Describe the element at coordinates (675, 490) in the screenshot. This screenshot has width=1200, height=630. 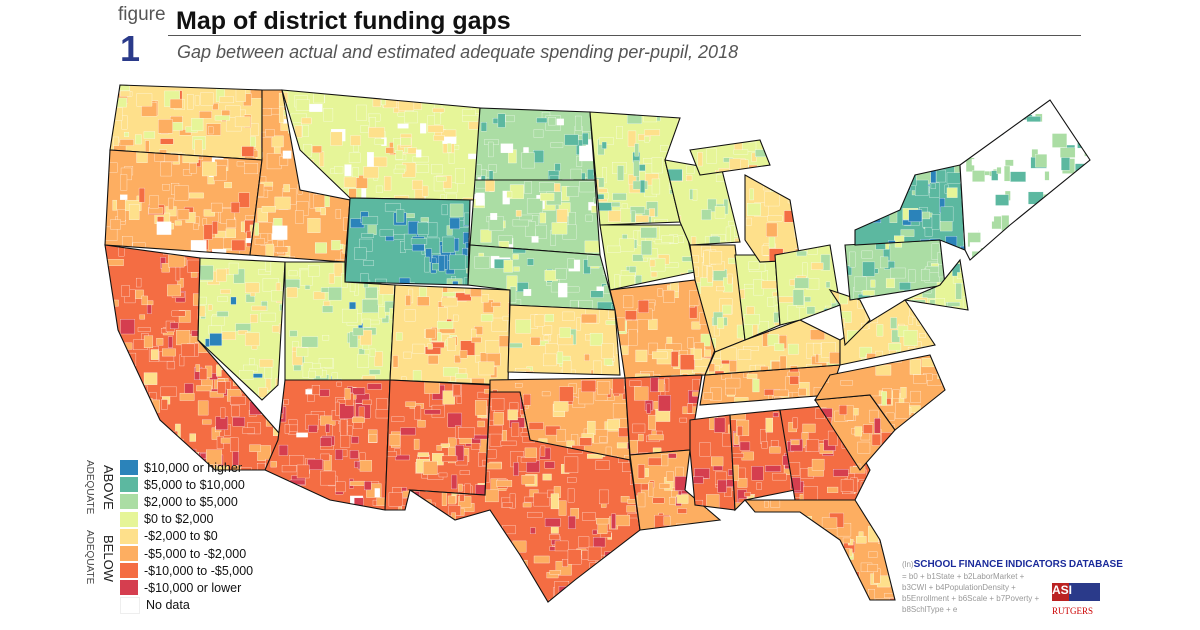
I see `state-la` at that location.